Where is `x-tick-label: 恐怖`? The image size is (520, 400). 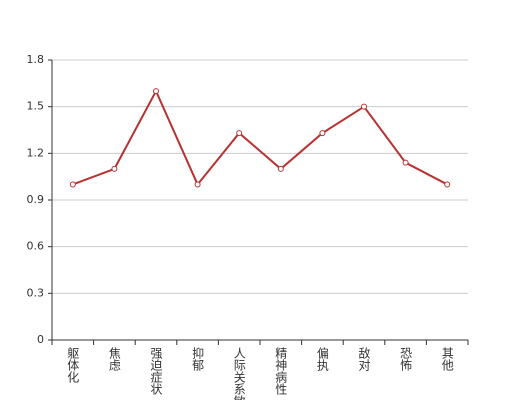
x-tick-label: 恐怖 is located at coordinates (406, 359).